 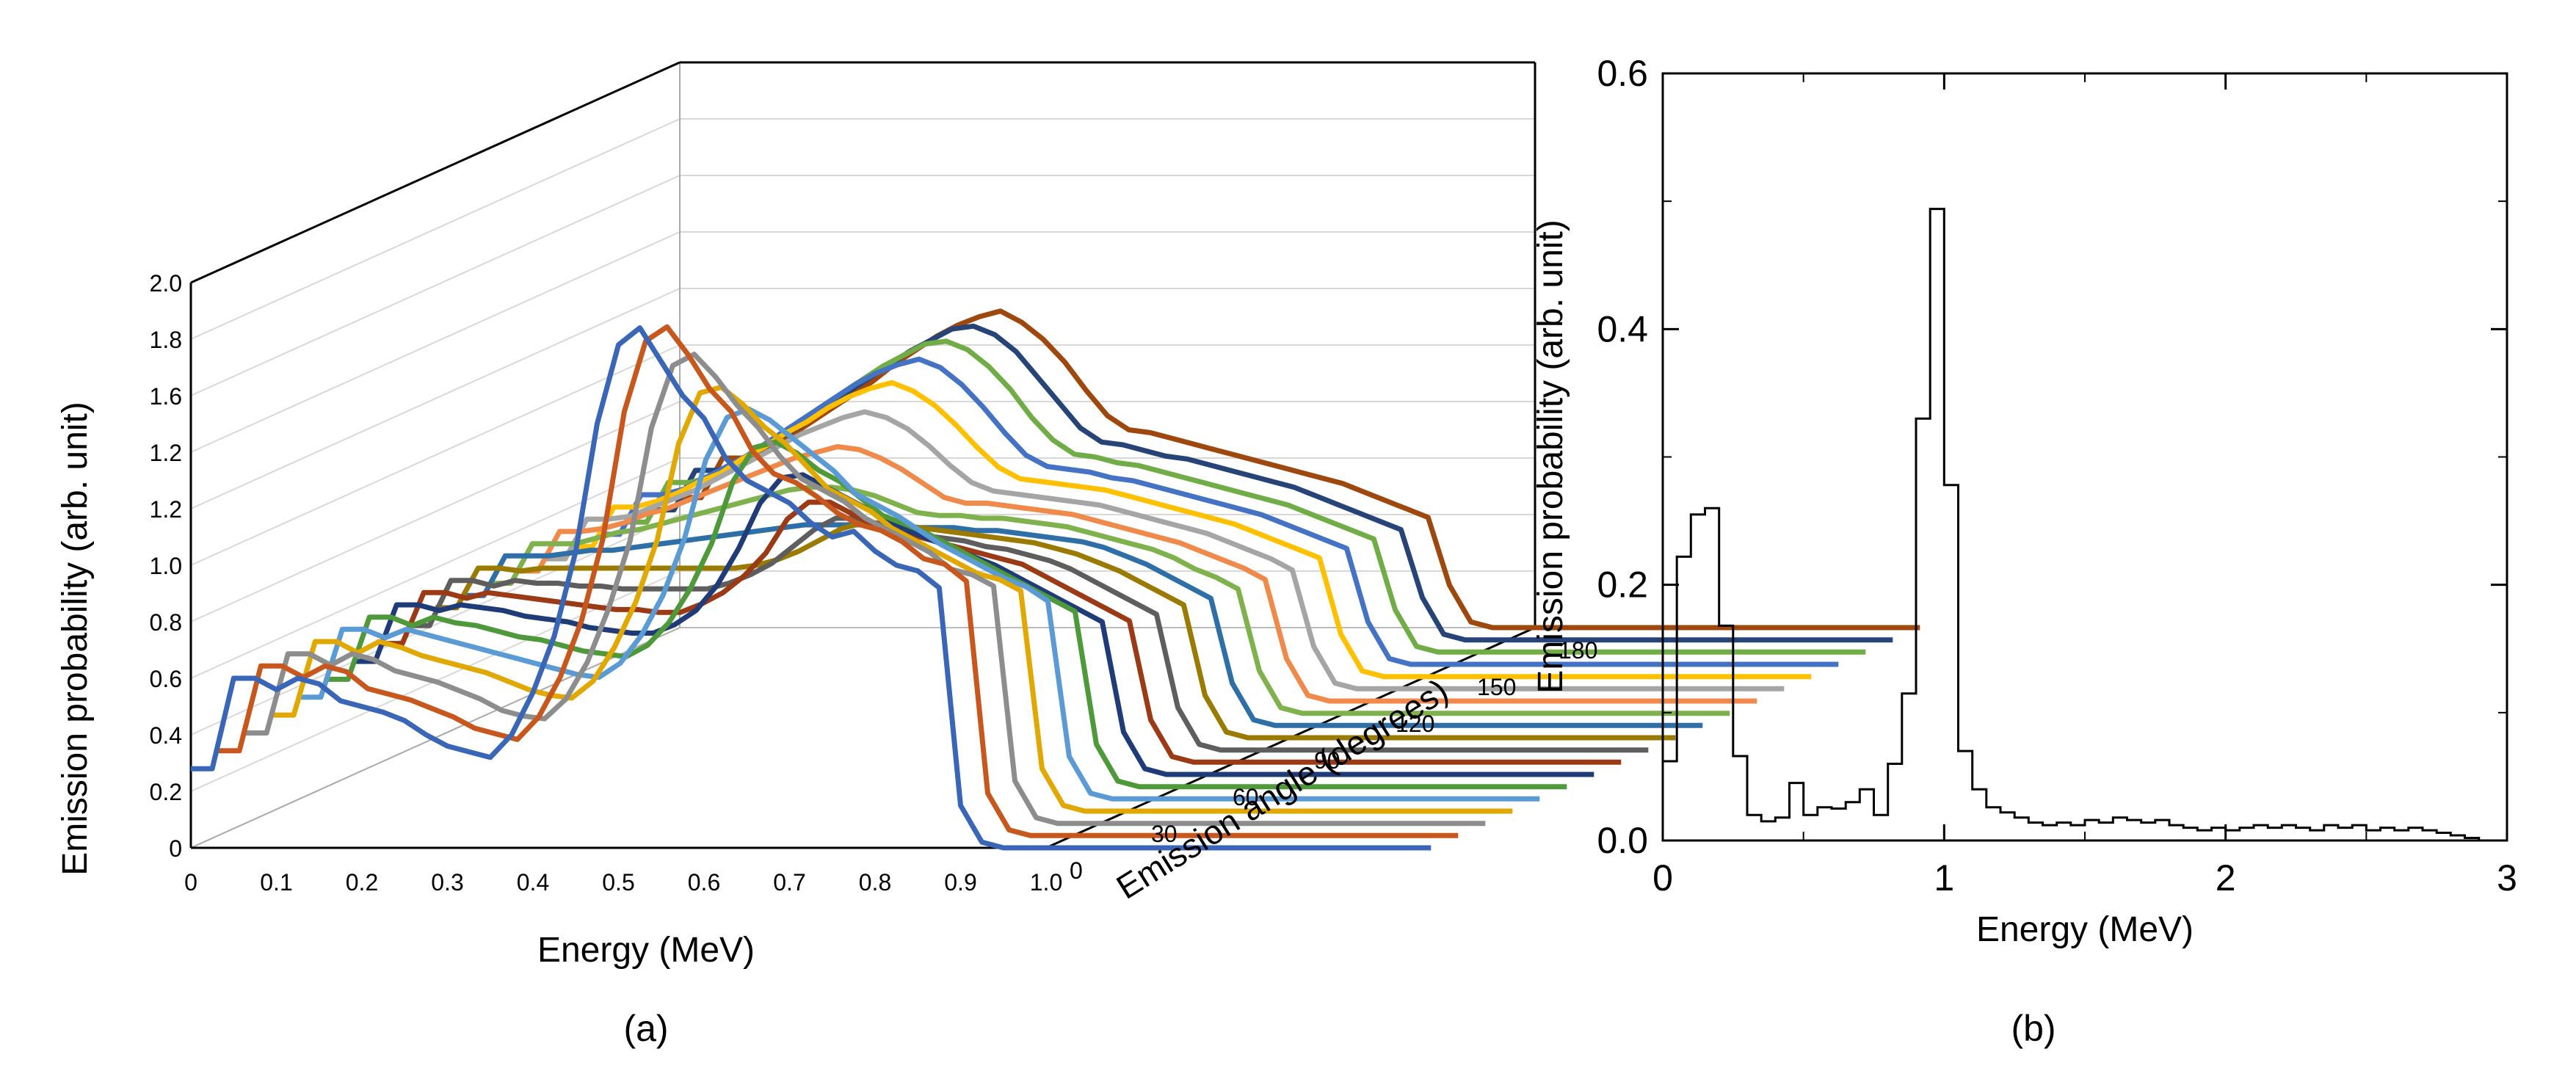 What do you see at coordinates (166, 396) in the screenshot?
I see `panel-a-y-tick-label: 1.6` at bounding box center [166, 396].